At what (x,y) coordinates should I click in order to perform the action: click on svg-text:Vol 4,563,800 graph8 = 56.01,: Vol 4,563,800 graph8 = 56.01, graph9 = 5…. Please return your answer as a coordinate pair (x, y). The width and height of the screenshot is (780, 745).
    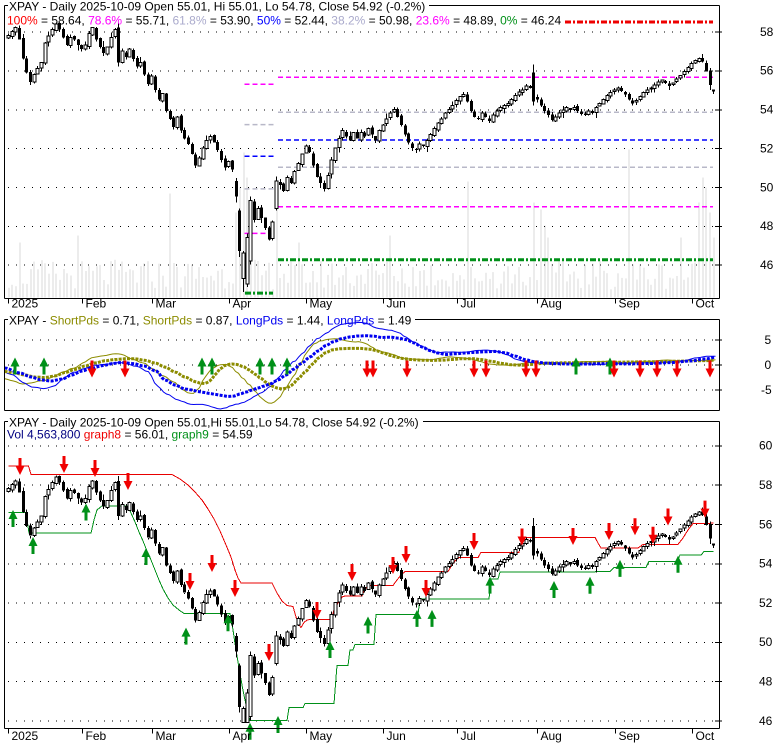
    Looking at the image, I should click on (130, 435).